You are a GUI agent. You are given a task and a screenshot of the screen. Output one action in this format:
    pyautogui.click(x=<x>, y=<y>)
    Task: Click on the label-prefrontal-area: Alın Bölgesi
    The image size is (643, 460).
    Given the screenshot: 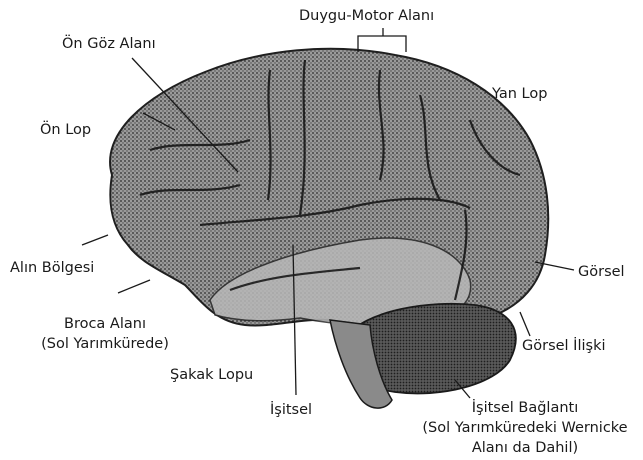 What is the action you would take?
    pyautogui.click(x=52, y=268)
    